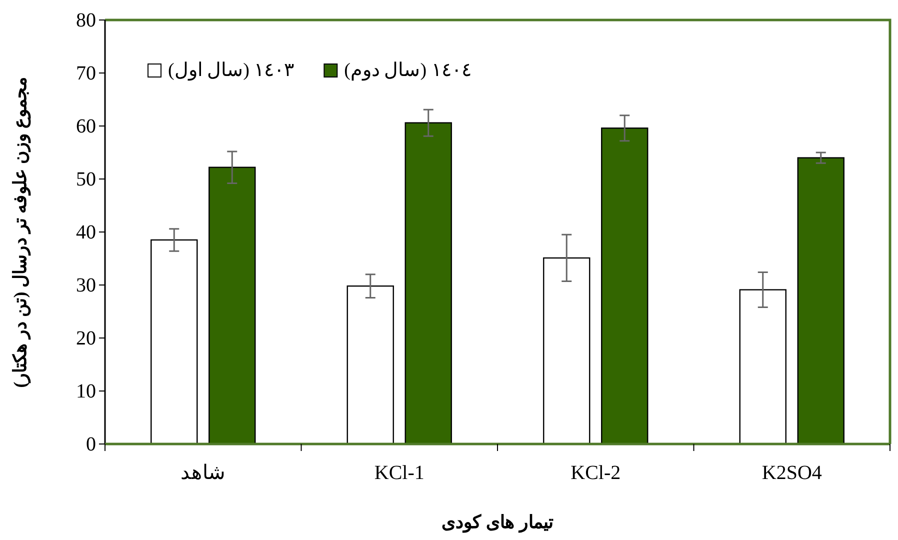  What do you see at coordinates (86, 391) in the screenshot?
I see `y-tick-label: 10` at bounding box center [86, 391].